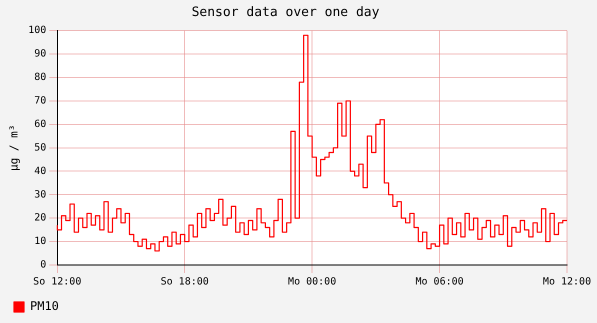 This screenshot has height=323, width=597. What do you see at coordinates (40, 148) in the screenshot?
I see `y-tick-label: 50` at bounding box center [40, 148].